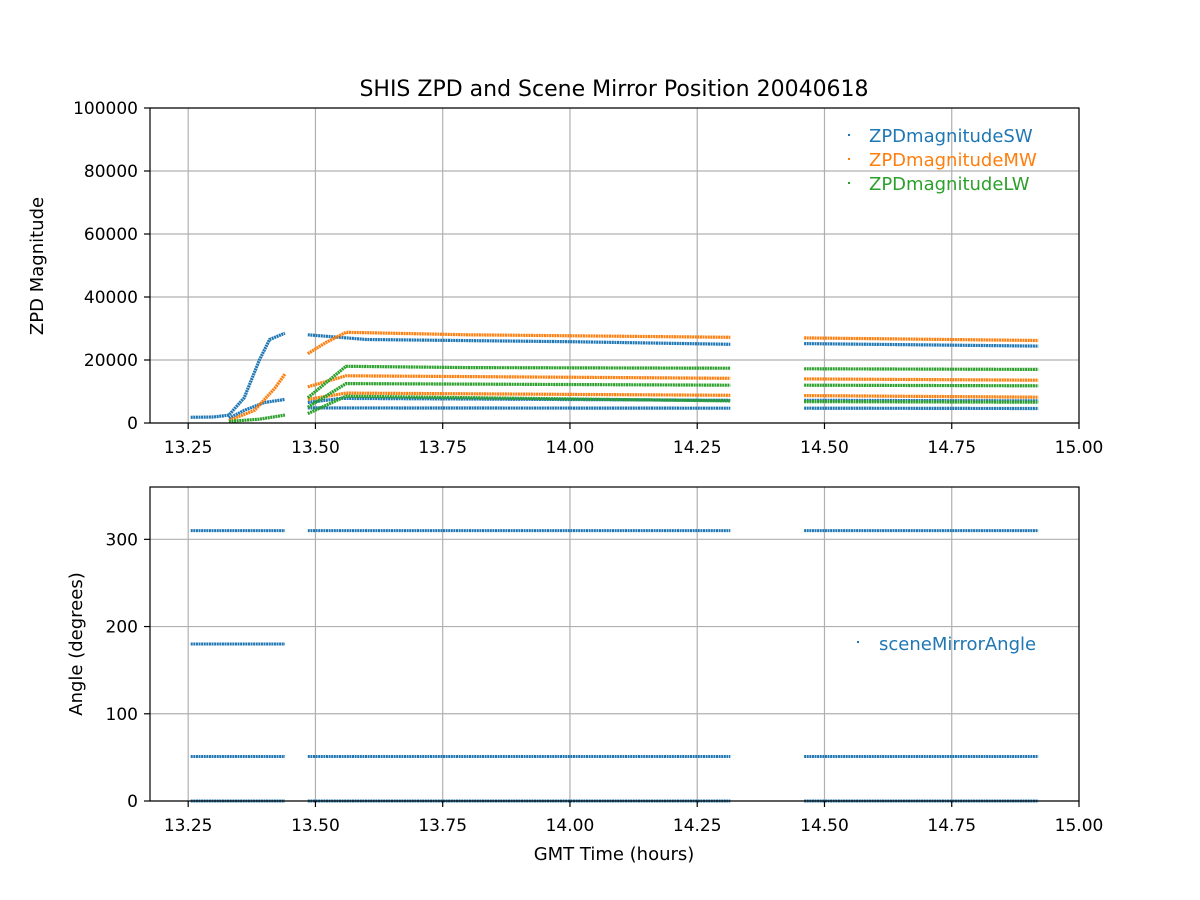  What do you see at coordinates (570, 448) in the screenshot?
I see `zpd-x-tick-label: 14.00` at bounding box center [570, 448].